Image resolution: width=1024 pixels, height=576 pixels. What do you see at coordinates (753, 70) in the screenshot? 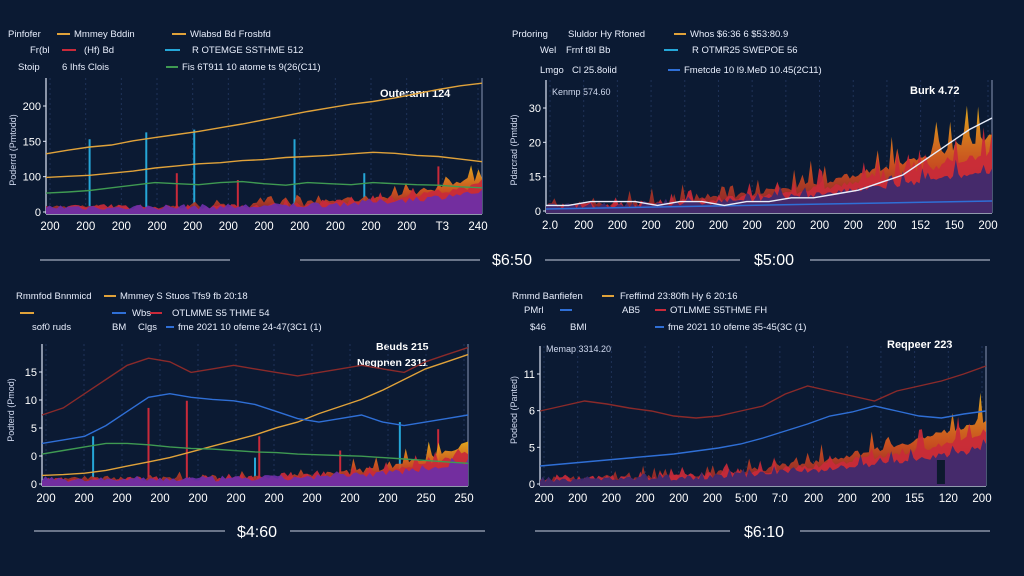
I see `legend-1-label-5: Fmetcde 10 l9.MeD 10.45(2C11)` at bounding box center [753, 70].